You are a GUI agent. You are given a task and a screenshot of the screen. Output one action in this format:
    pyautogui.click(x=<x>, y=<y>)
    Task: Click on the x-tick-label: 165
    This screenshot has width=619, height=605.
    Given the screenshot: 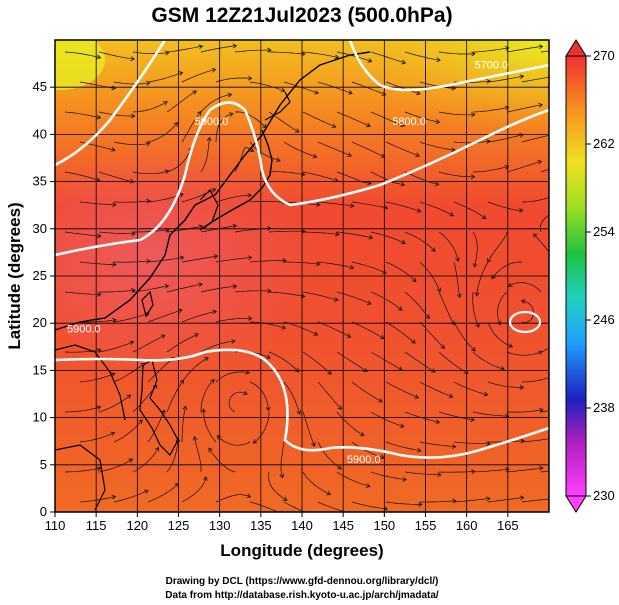 What is the action you would take?
    pyautogui.click(x=508, y=525)
    